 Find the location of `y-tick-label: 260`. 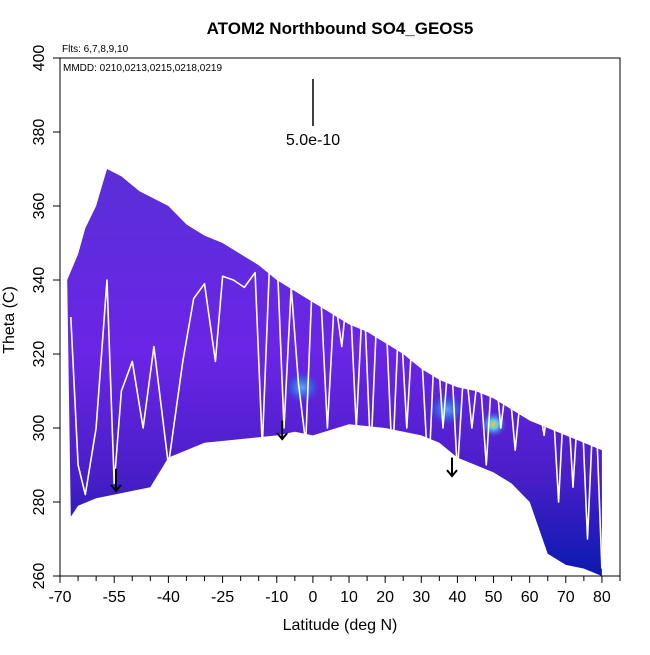

y-tick-label: 260 is located at coordinates (39, 576).